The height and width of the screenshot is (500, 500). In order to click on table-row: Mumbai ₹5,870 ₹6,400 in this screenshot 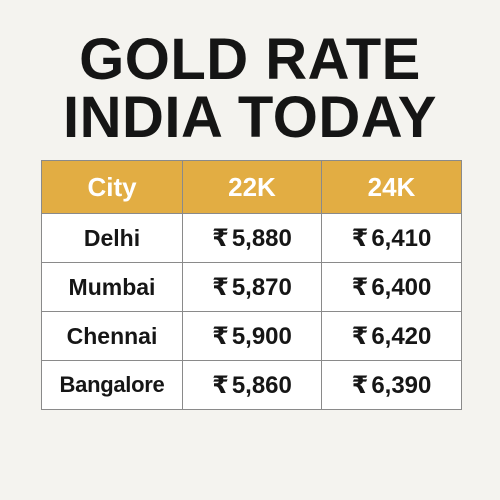, I will do `click(251, 287)`.